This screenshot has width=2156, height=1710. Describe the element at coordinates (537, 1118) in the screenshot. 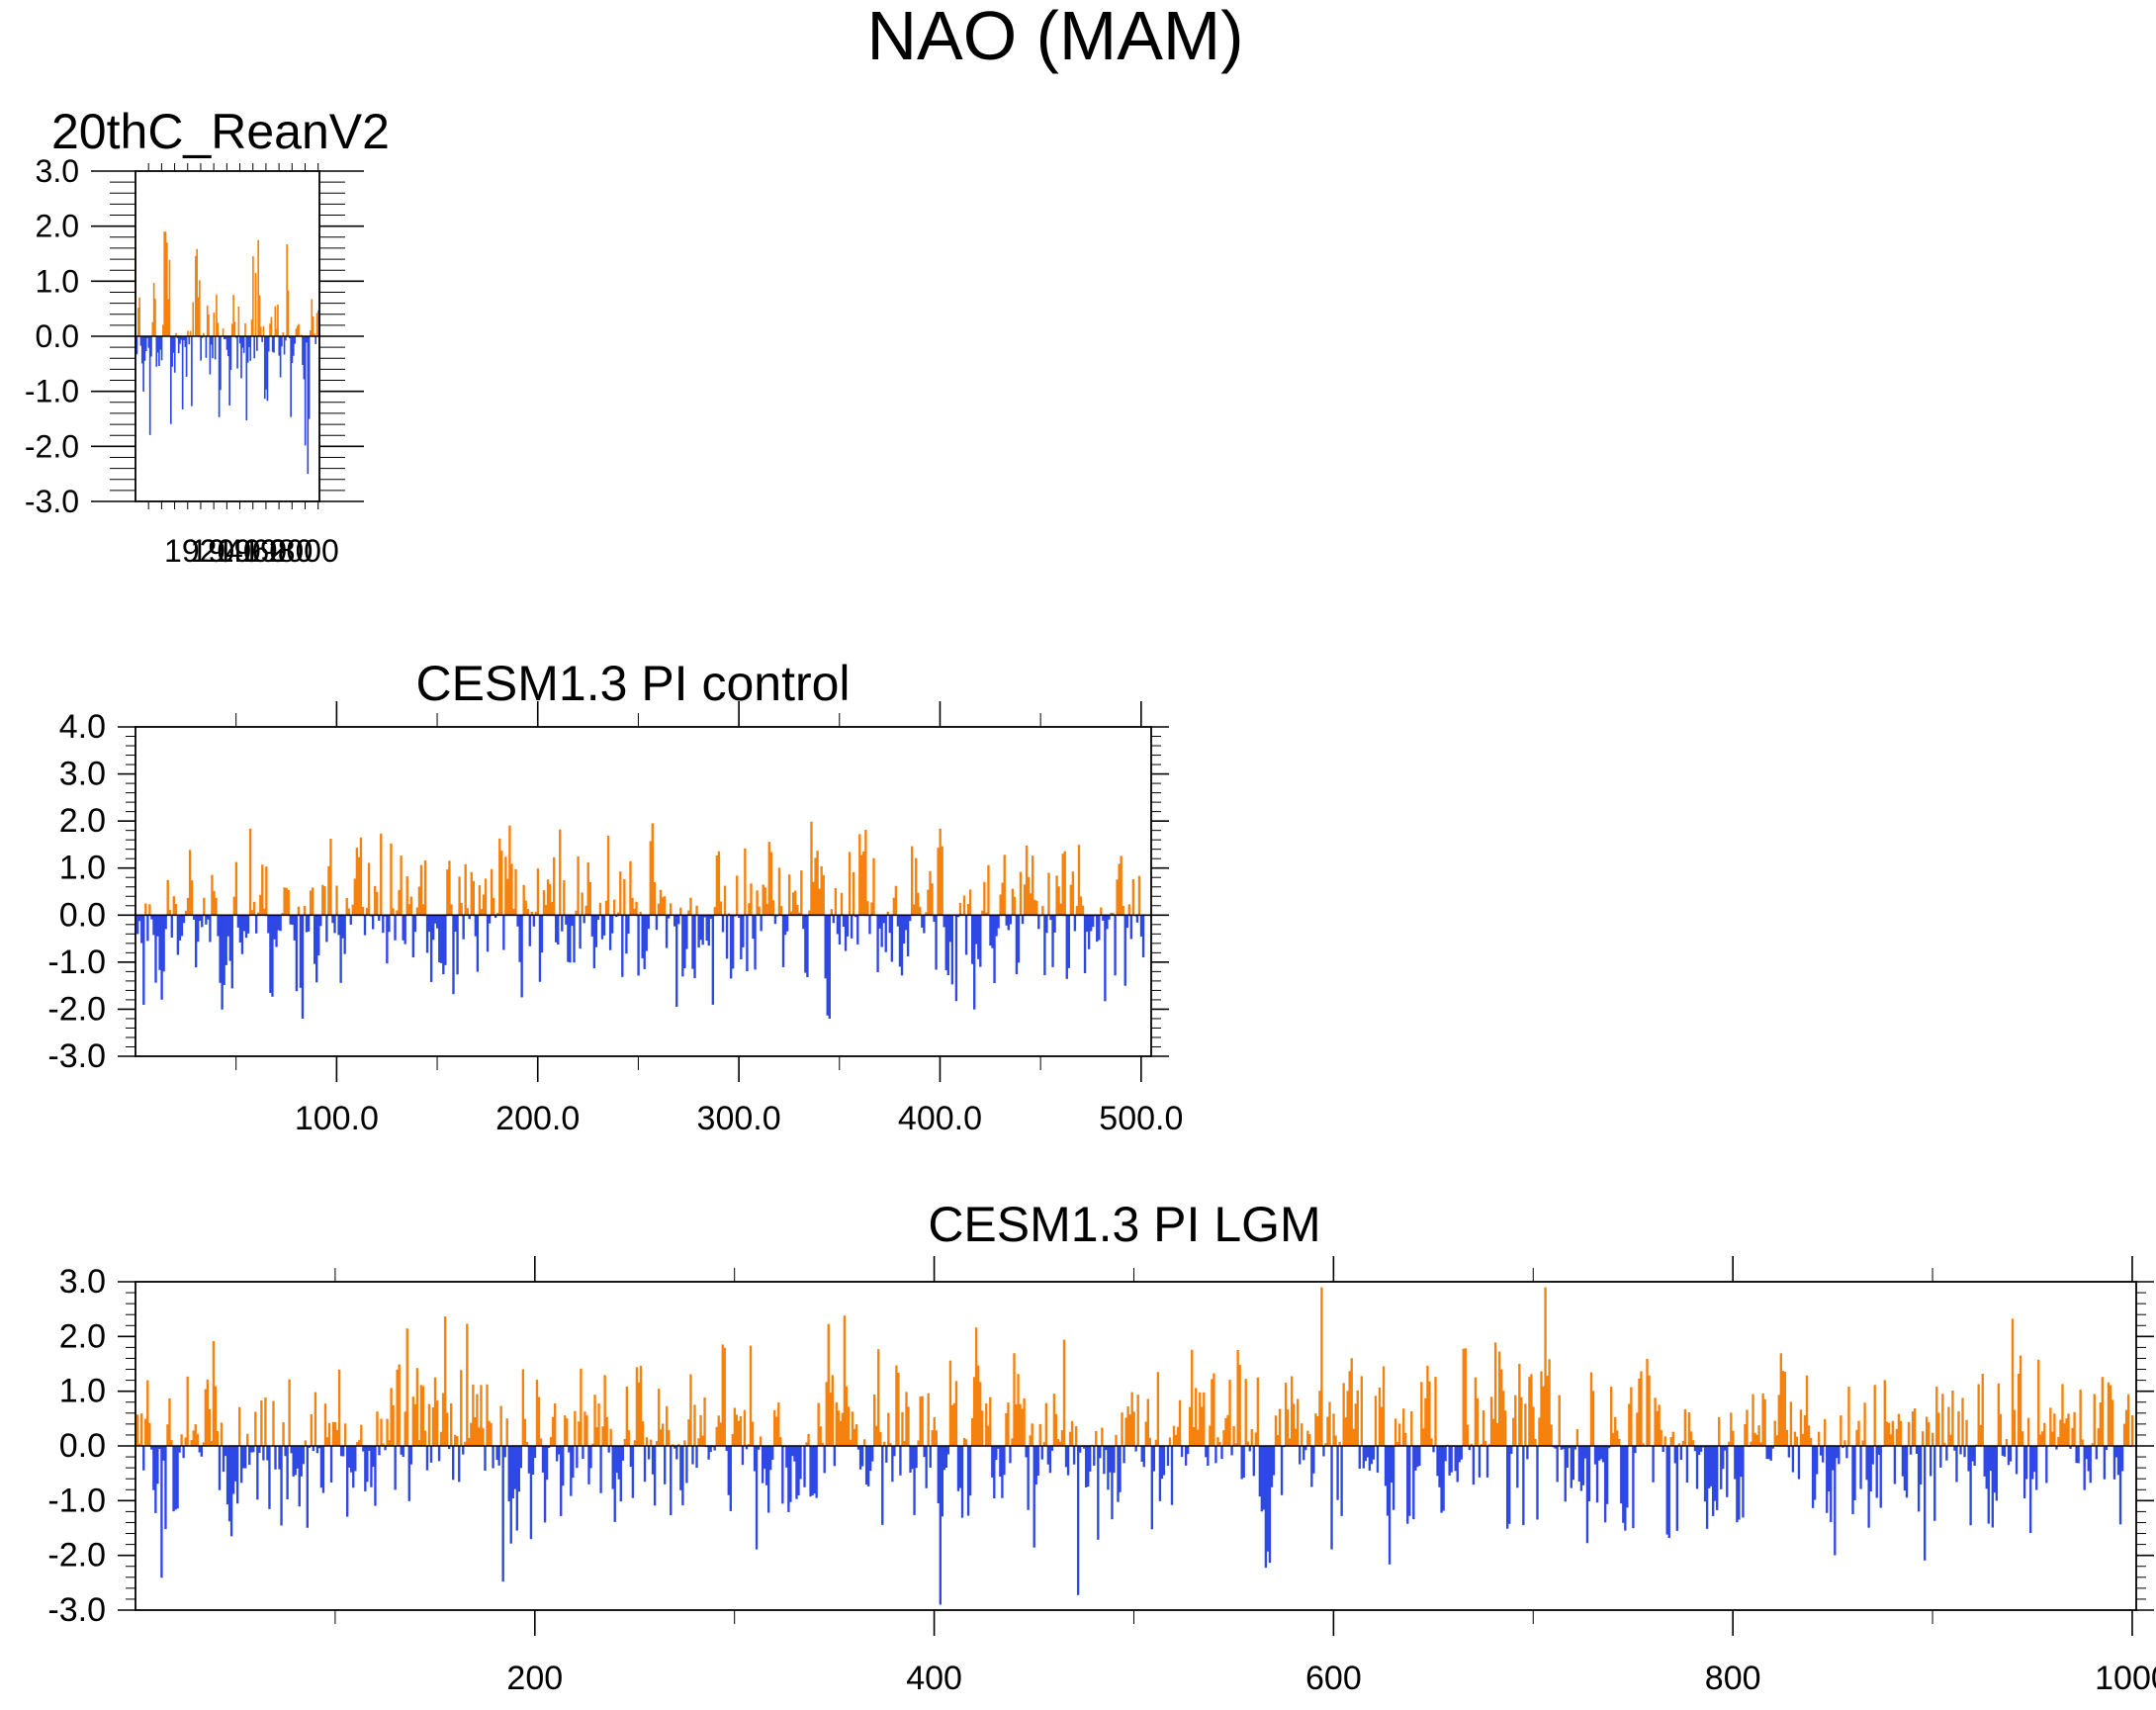

I see `x-tick-label: 200.0` at that location.